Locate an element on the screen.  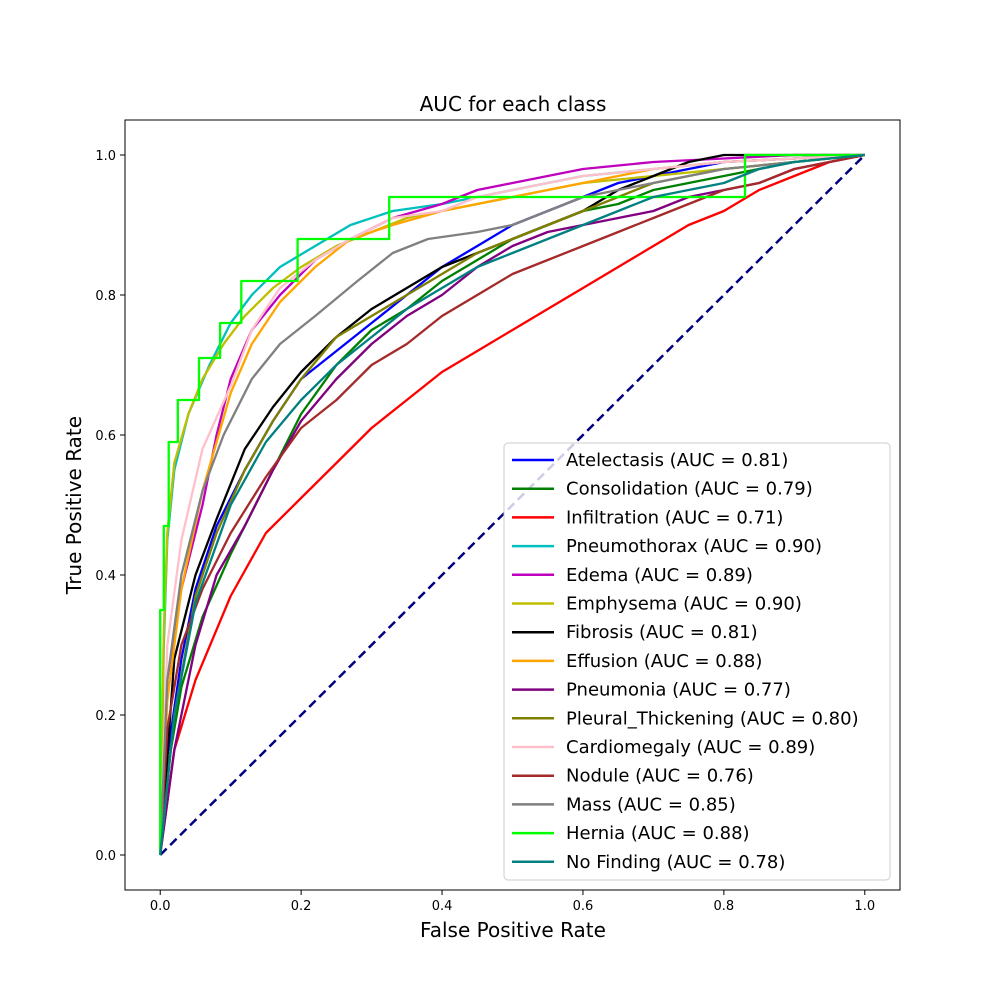
legend-label: Emphysema (AUC = 0.90) is located at coordinates (684, 604).